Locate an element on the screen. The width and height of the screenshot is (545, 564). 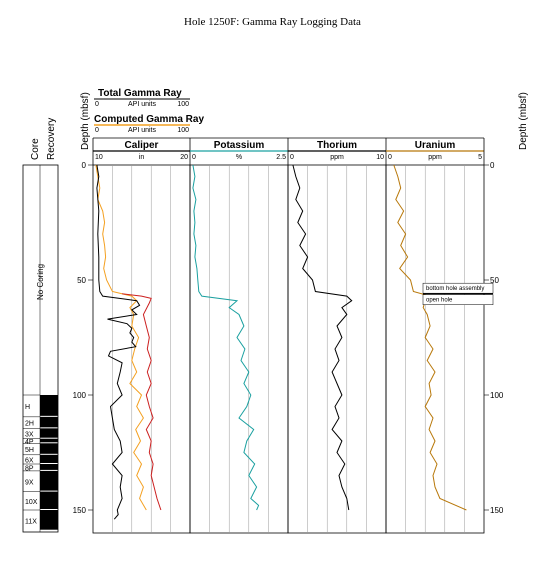
core-label: Core is located at coordinates (35, 149).